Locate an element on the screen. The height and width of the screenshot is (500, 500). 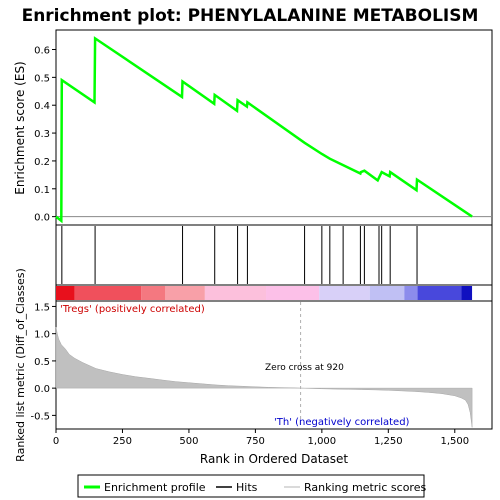
es-y-tick-label: 0.4 is located at coordinates (42, 106).